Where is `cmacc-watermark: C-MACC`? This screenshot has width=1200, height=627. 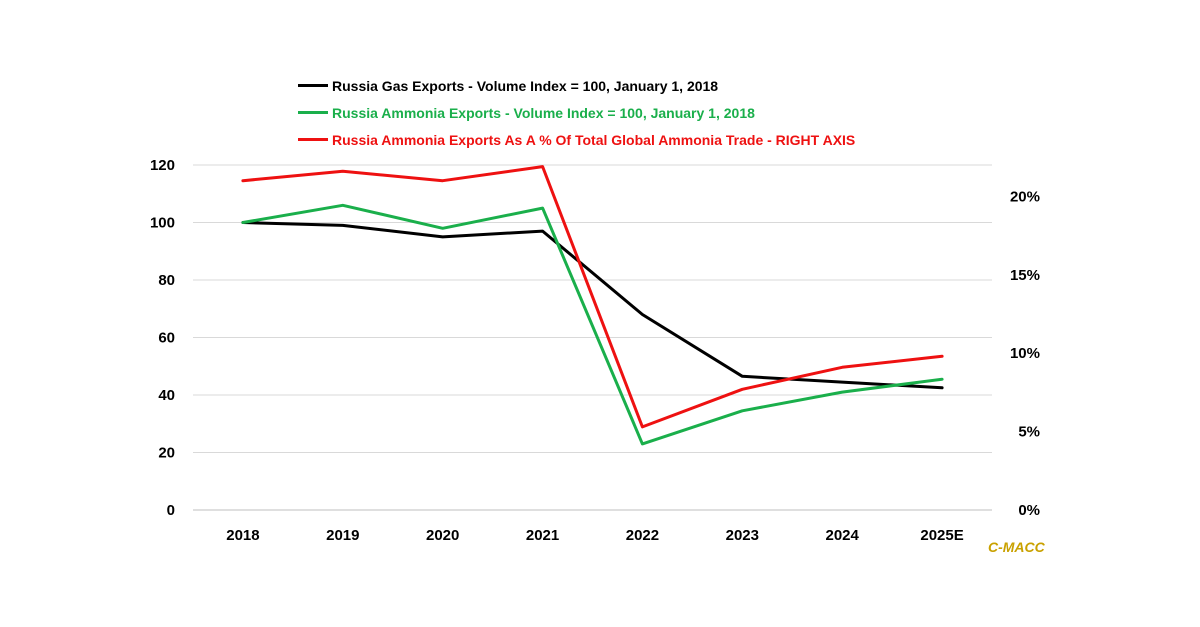 cmacc-watermark: C-MACC is located at coordinates (1016, 547).